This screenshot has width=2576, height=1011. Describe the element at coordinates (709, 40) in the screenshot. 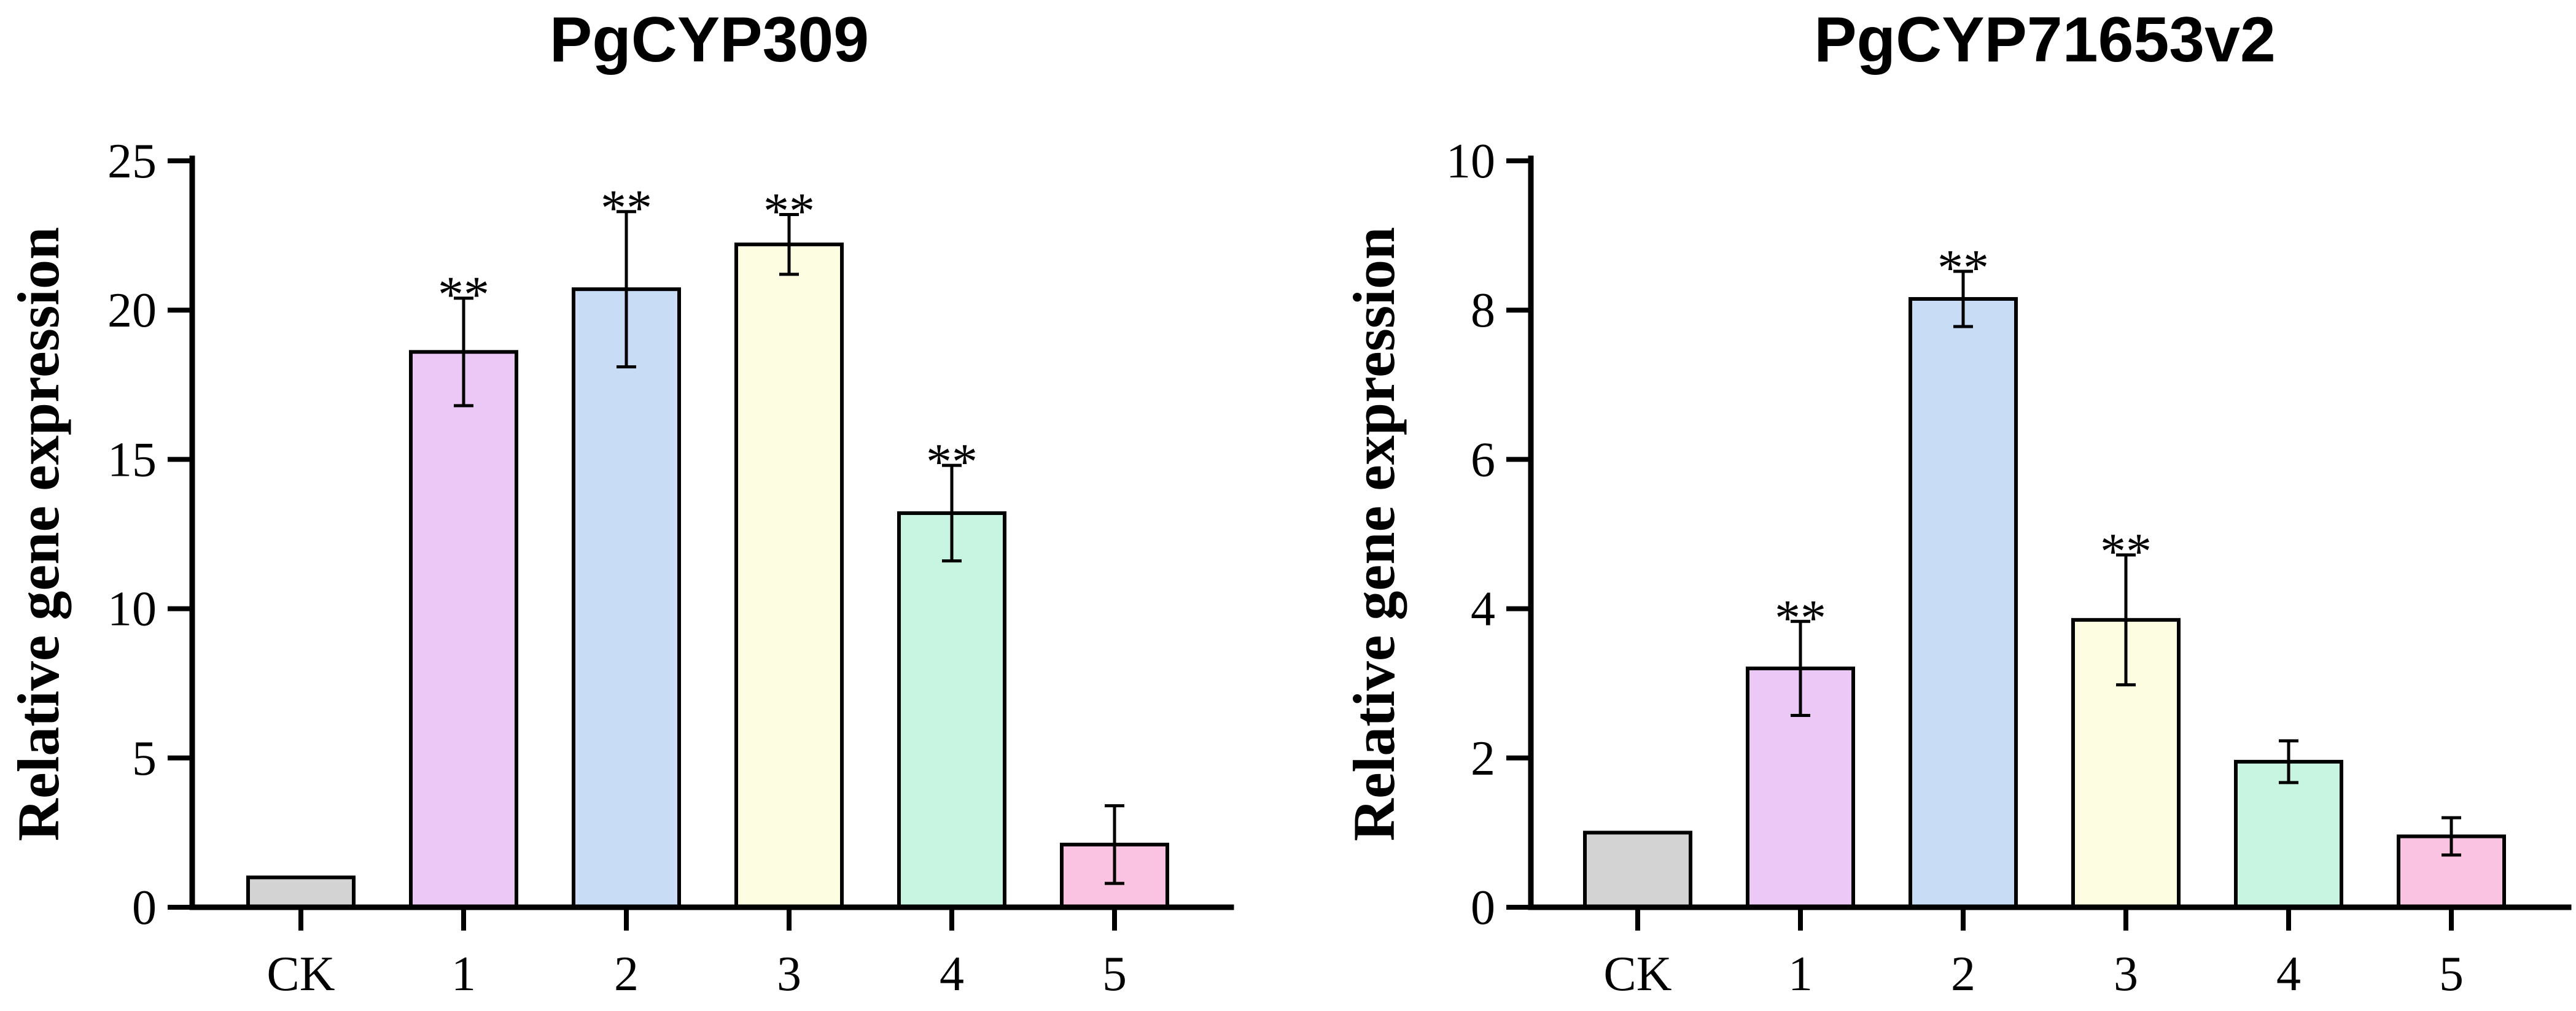

I see `chart-title: PgCYP309` at that location.